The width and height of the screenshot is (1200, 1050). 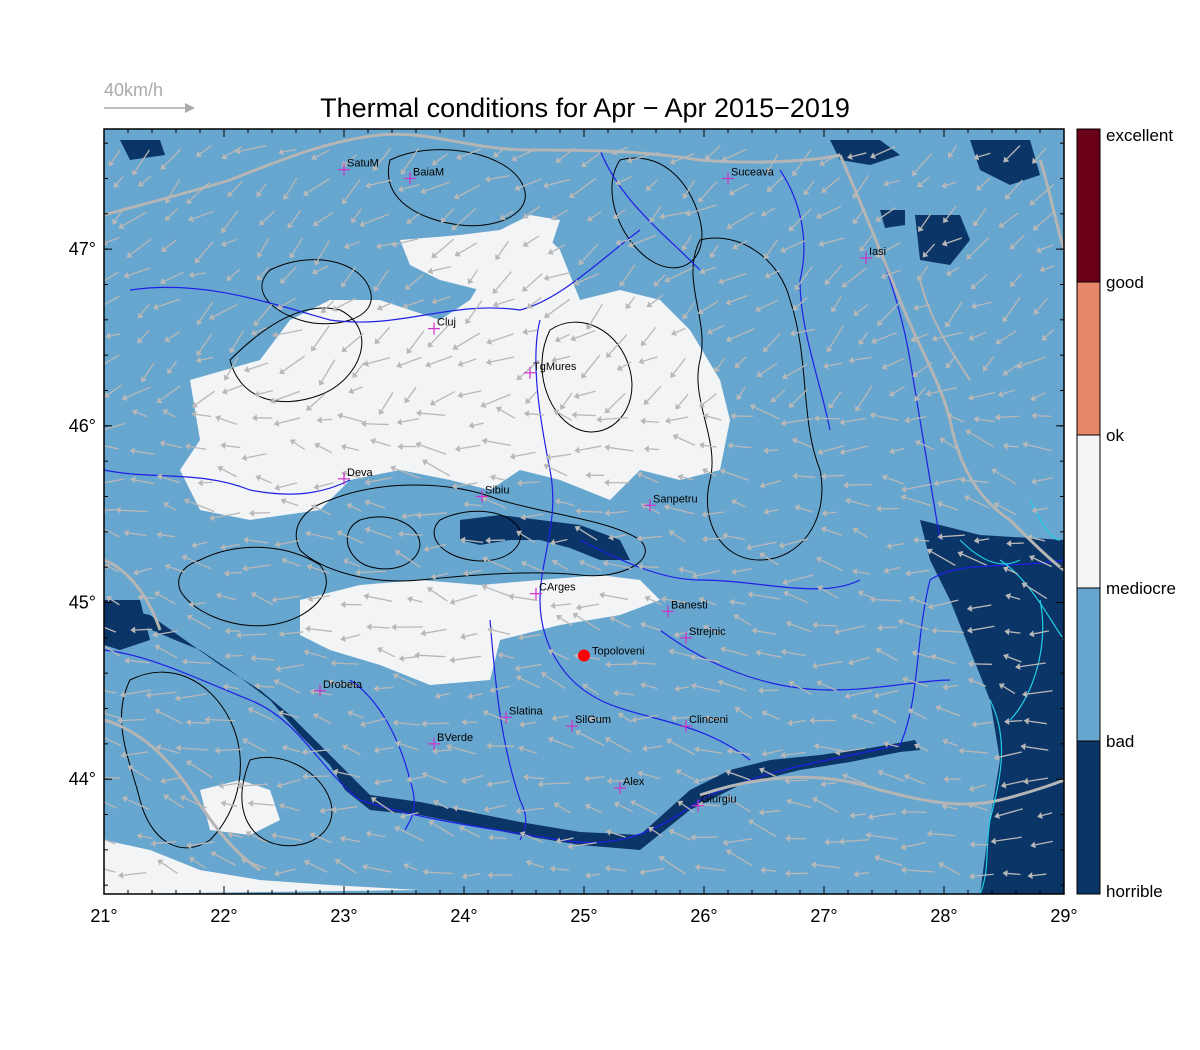 What do you see at coordinates (675, 499) in the screenshot?
I see `city-label: Sanpetru` at bounding box center [675, 499].